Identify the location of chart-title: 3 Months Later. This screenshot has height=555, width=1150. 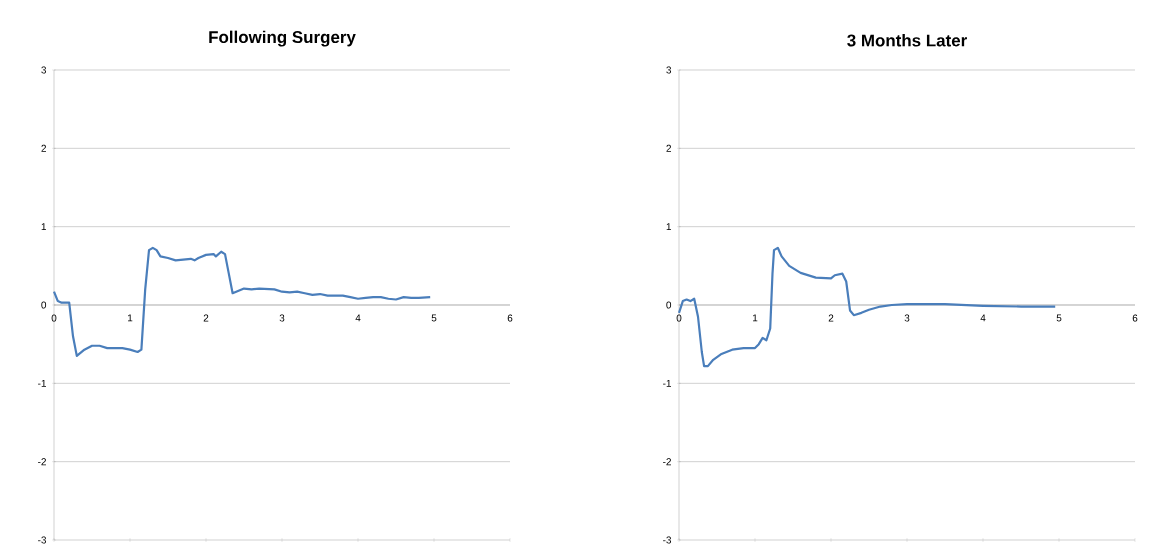
(907, 40).